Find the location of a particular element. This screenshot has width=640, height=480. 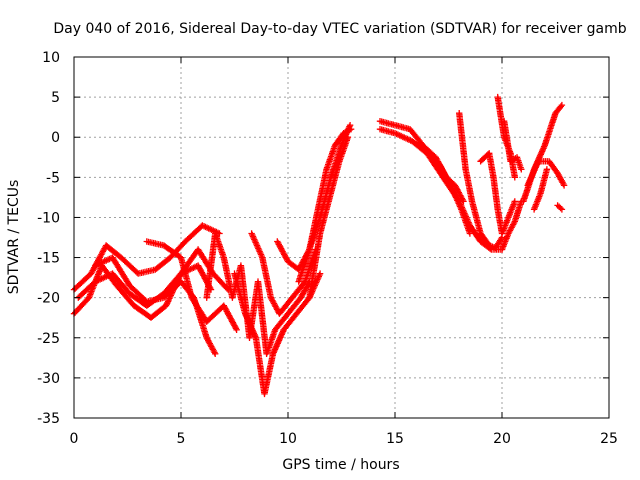

y-tick-label: -35 is located at coordinates (48, 419).